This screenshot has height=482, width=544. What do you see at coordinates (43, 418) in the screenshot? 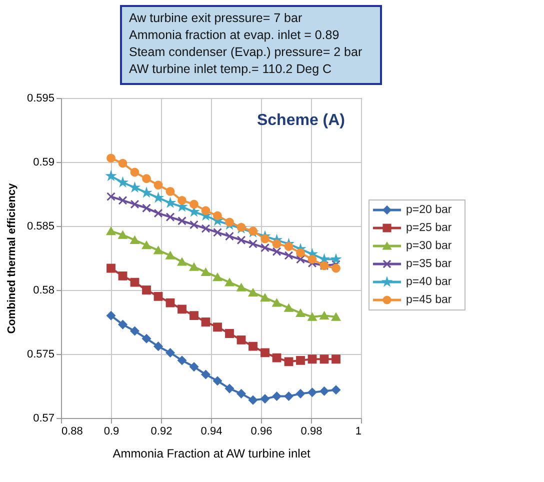
I see `y-tick-label: 0.57` at bounding box center [43, 418].